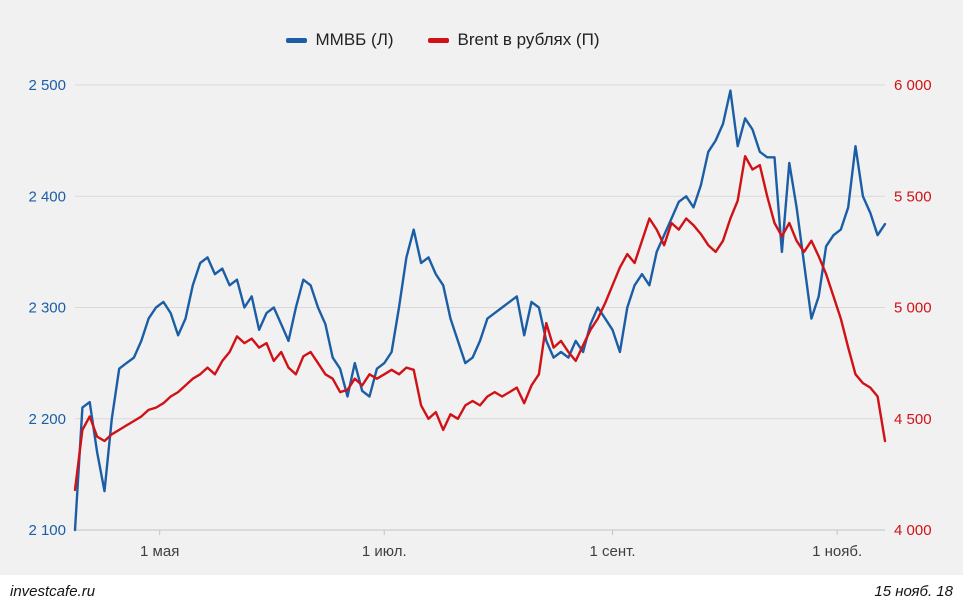 The image size is (963, 607). What do you see at coordinates (528, 39) in the screenshot?
I see `legend-label-brent: Brent в рублях (П)` at bounding box center [528, 39].